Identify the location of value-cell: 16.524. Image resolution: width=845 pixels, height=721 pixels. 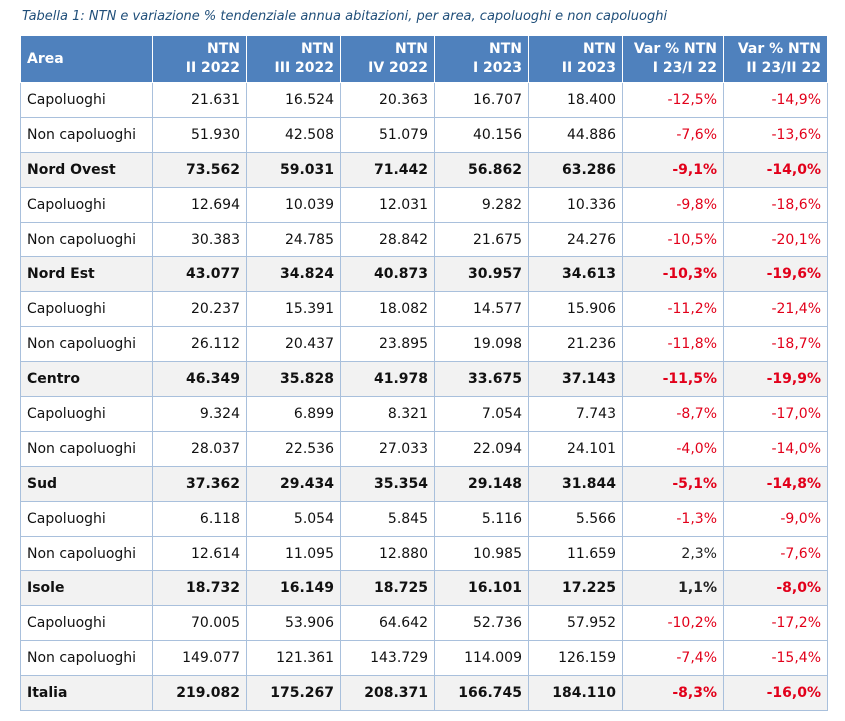
(293, 100).